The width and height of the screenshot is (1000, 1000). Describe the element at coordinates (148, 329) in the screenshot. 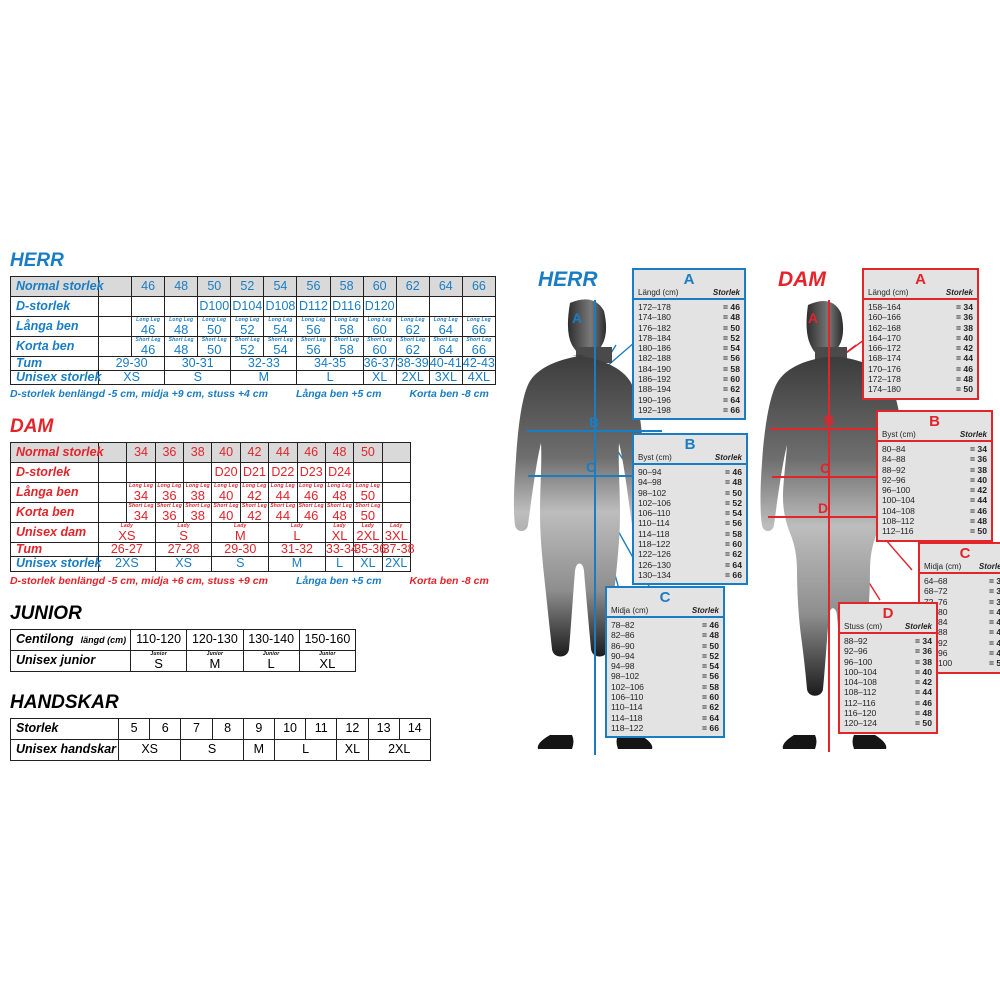

I see `cell-value: 46` at that location.